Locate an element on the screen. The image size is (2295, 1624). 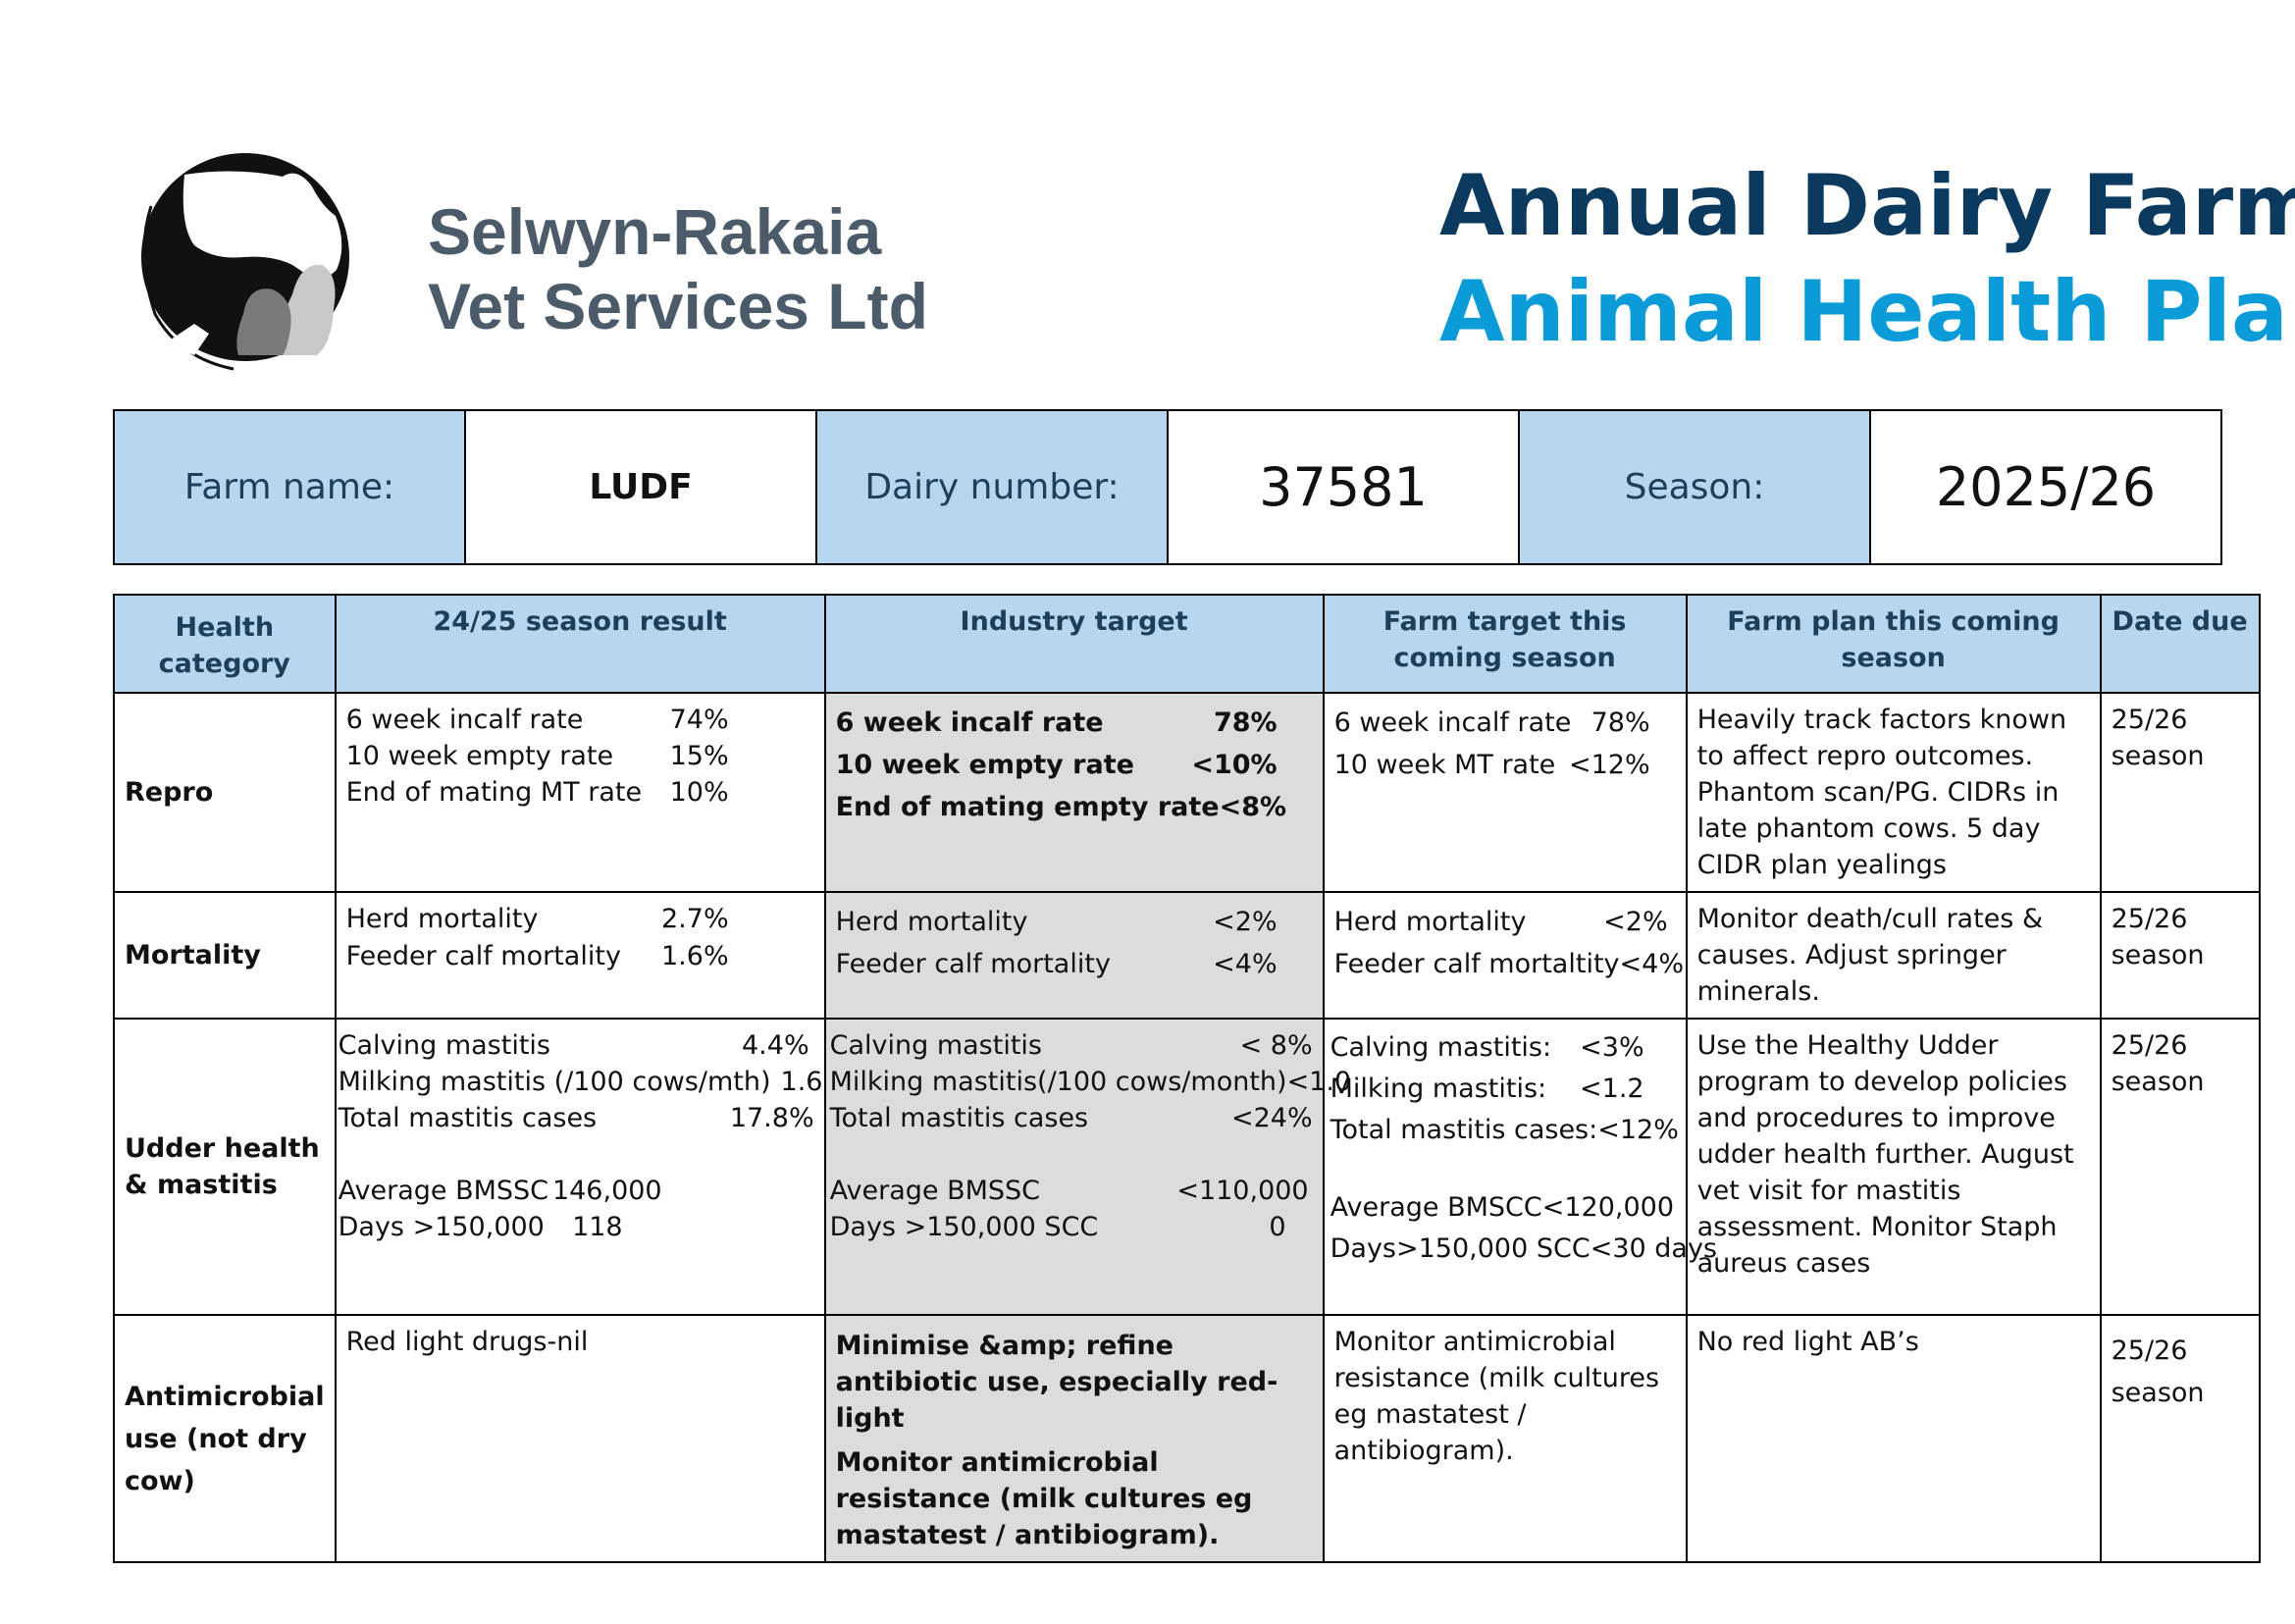
header-season-result: 24/25 season result is located at coordinates (580, 644).